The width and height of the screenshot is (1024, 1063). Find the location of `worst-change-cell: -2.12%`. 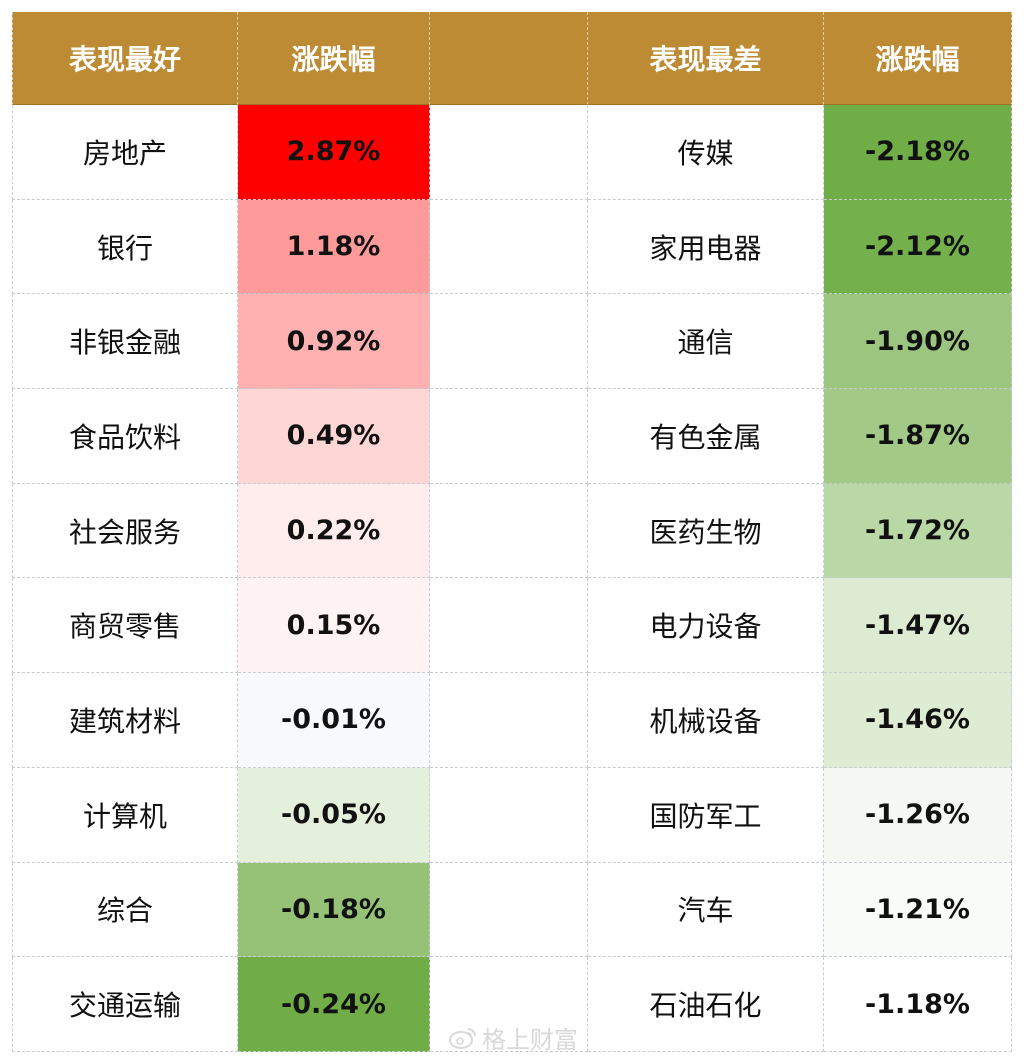

worst-change-cell: -2.12% is located at coordinates (918, 247).